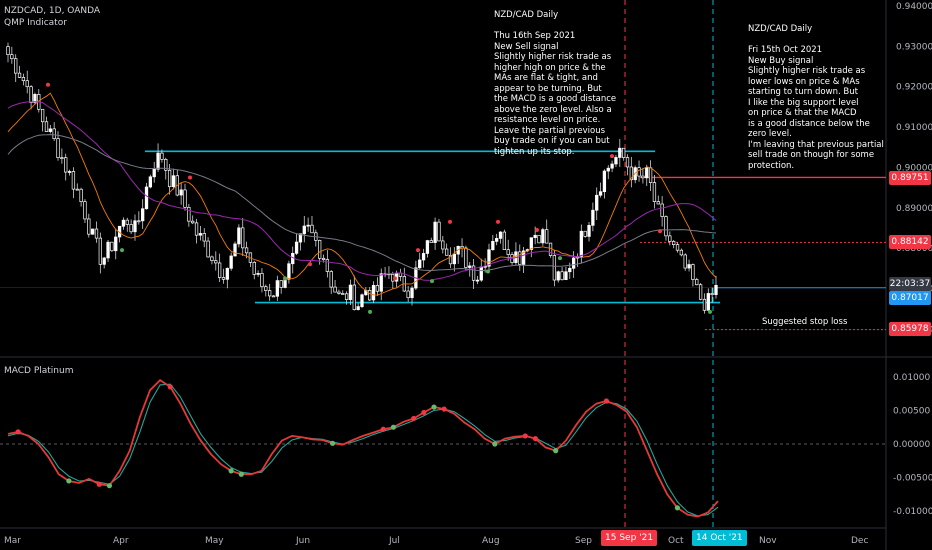 The width and height of the screenshot is (932, 550). I want to click on time-tag-buy: 14 Oct '21, so click(719, 538).